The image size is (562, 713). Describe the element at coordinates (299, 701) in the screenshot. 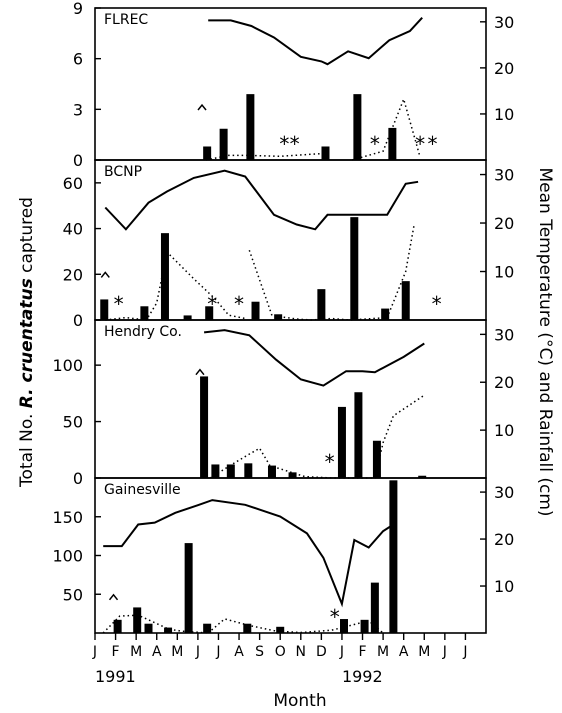

I see `x-axis-title: Month` at that location.